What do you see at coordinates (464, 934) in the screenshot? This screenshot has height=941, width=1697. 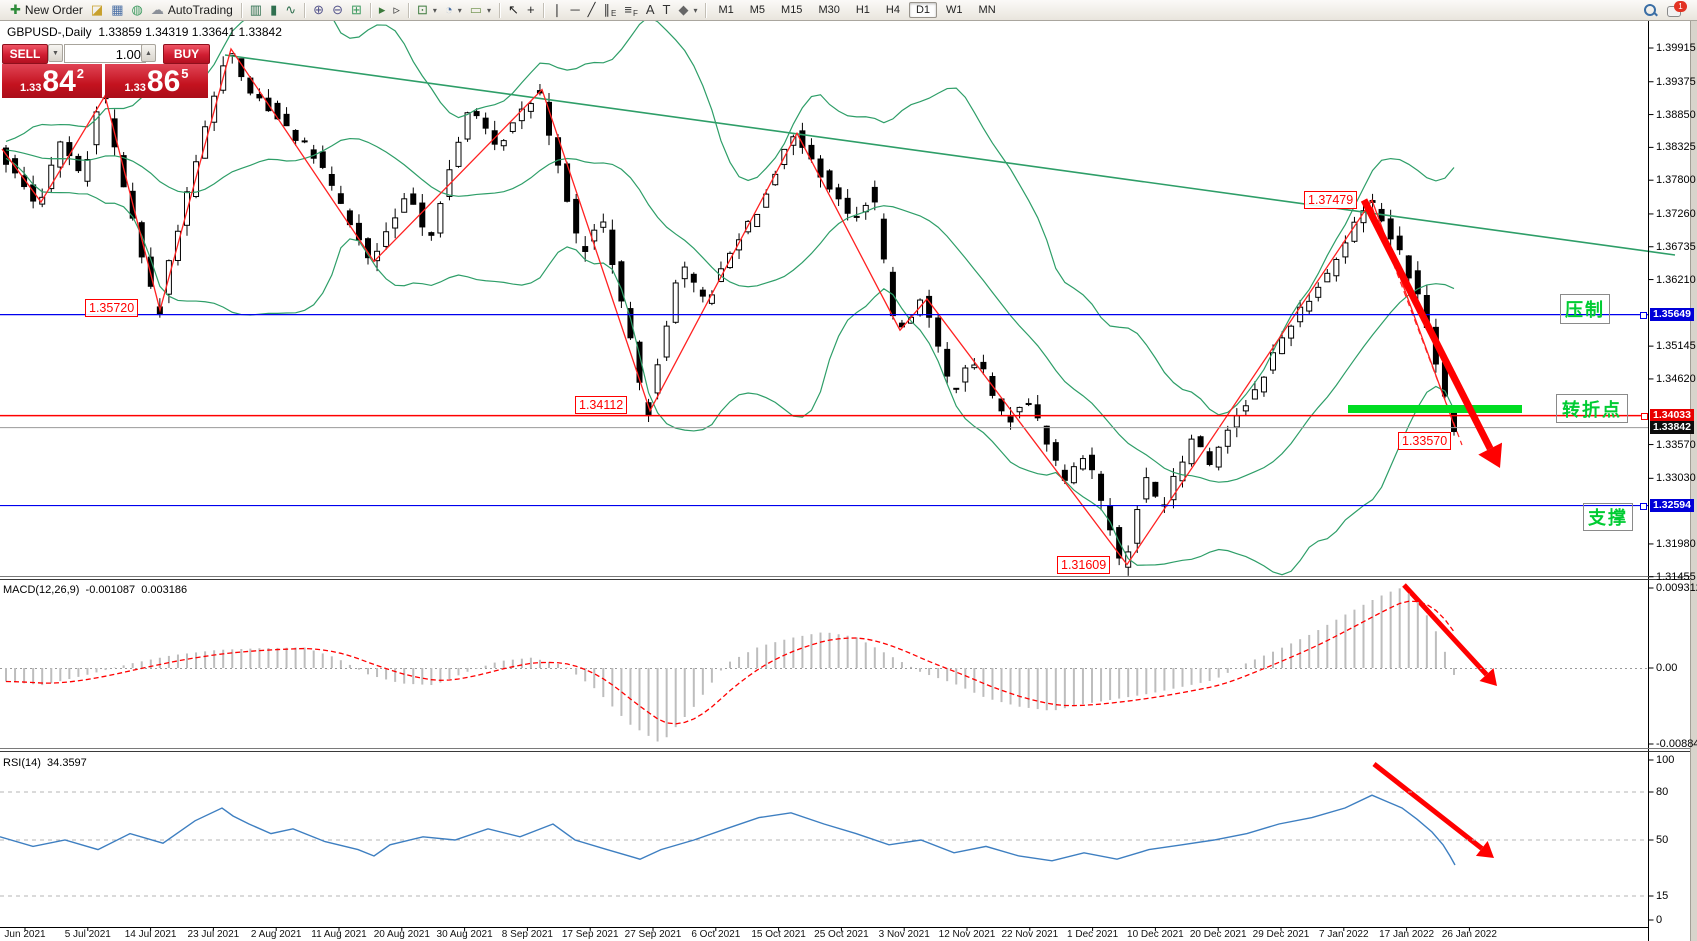 I see `date-axis-label: 30 Aug 2021` at bounding box center [464, 934].